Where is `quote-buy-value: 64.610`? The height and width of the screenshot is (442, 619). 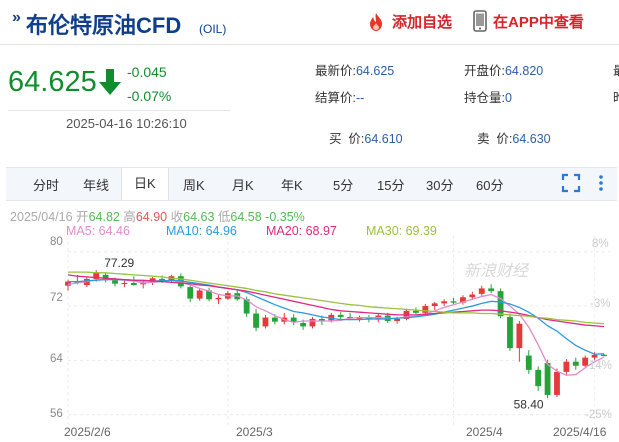 quote-buy-value: 64.610 is located at coordinates (383, 139).